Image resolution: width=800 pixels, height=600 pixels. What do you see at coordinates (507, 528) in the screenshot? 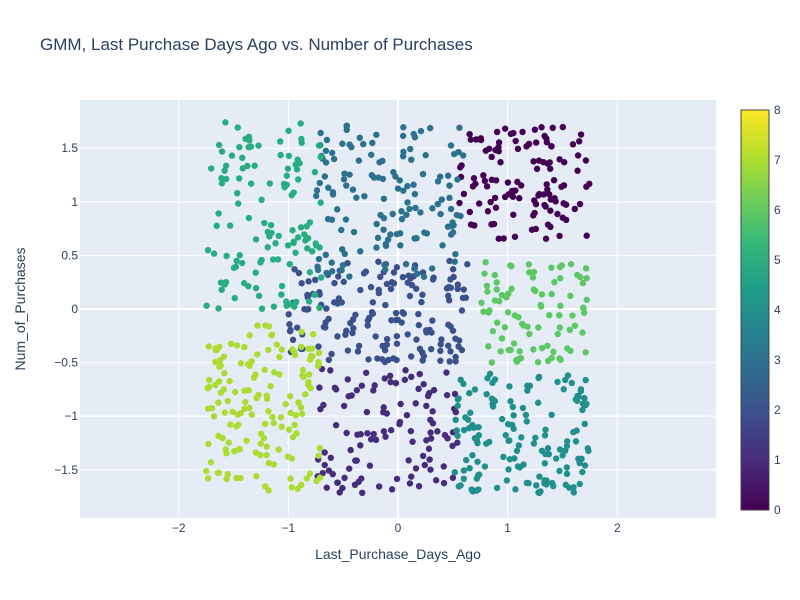
I see `x-tick-label: 1` at bounding box center [507, 528].